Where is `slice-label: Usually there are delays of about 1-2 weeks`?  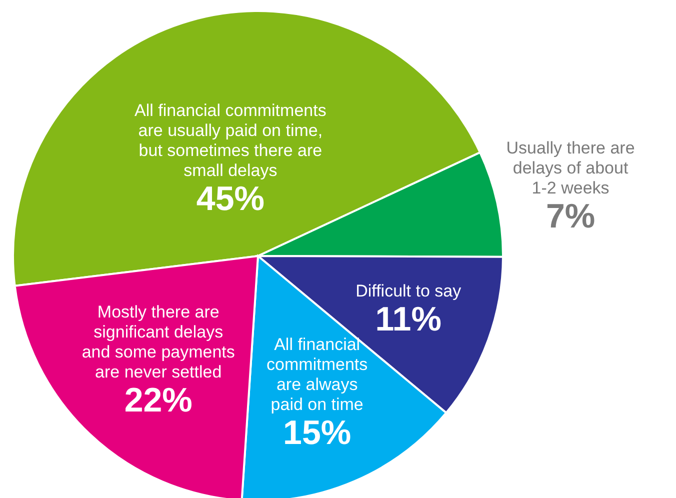 slice-label: Usually there are delays of about 1-2 weeks is located at coordinates (570, 168).